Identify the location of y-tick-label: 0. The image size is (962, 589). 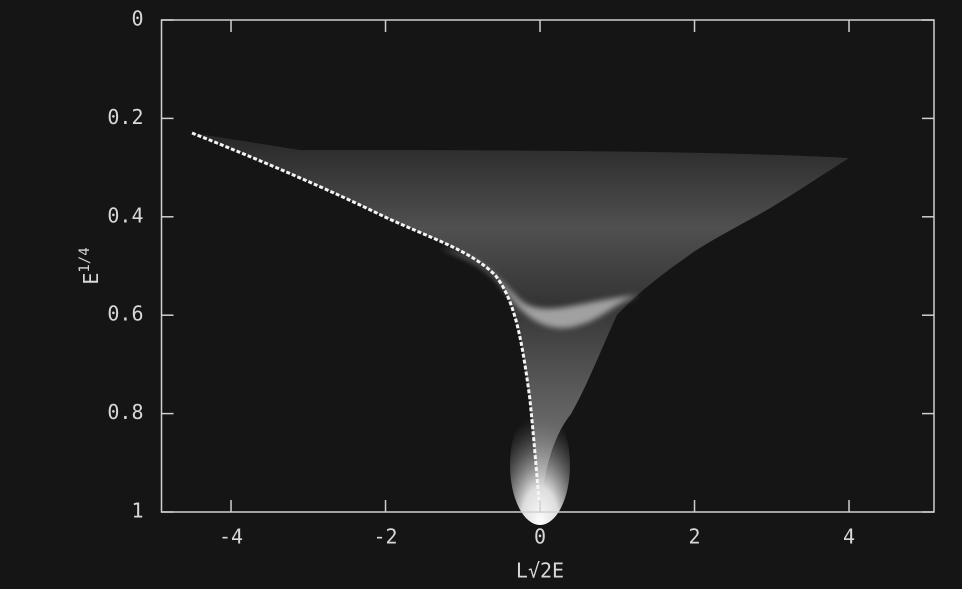
(137, 19).